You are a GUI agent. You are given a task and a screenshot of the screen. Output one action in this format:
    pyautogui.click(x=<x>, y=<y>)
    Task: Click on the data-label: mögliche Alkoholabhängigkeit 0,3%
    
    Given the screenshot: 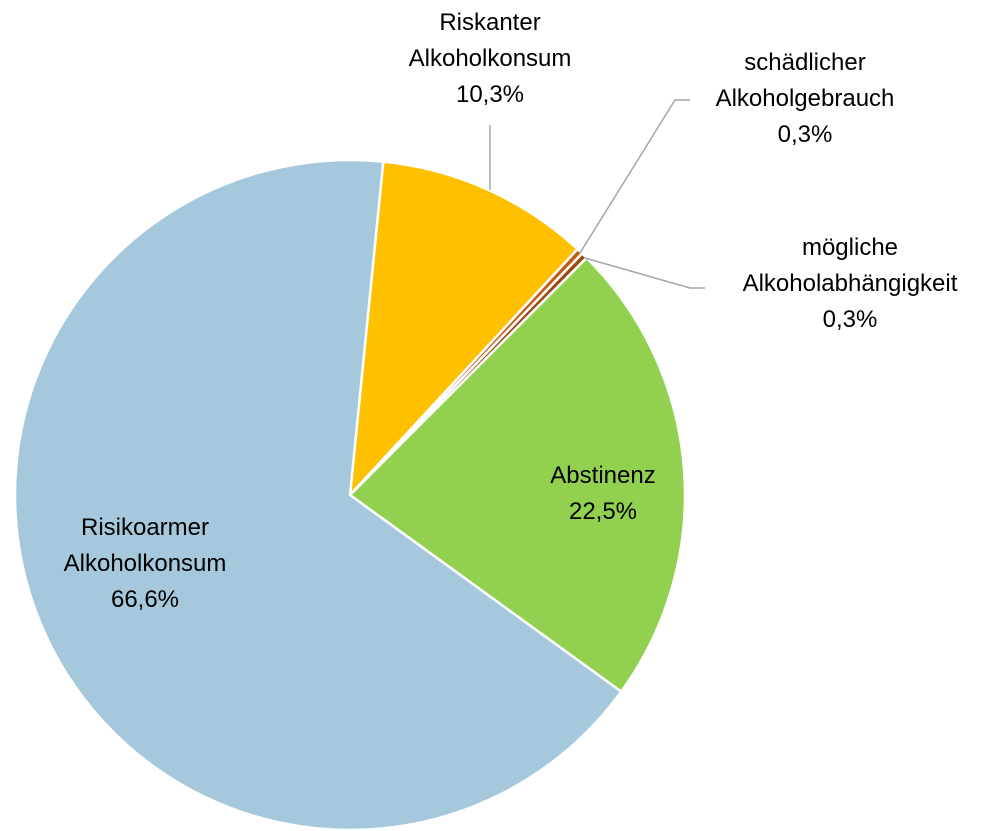 What is the action you would take?
    pyautogui.click(x=850, y=284)
    